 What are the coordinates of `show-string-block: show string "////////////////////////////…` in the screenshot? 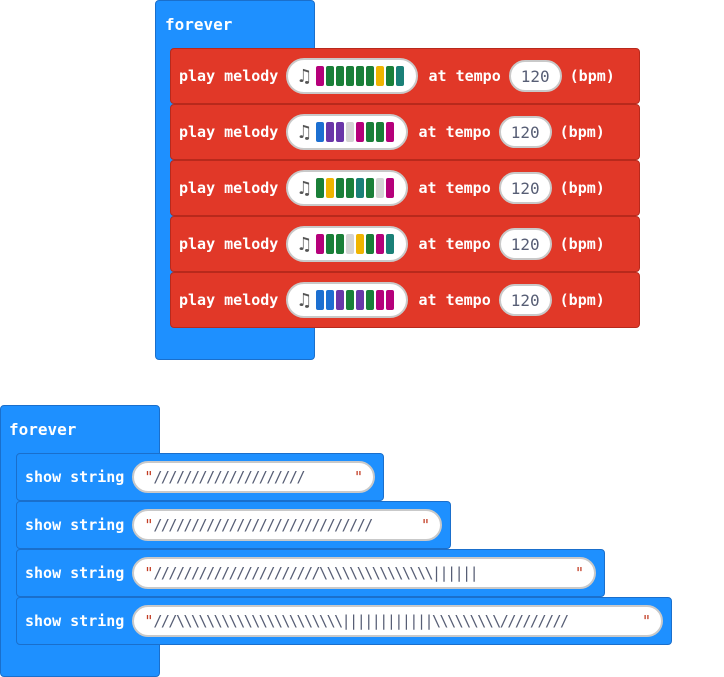 It's located at (233, 525).